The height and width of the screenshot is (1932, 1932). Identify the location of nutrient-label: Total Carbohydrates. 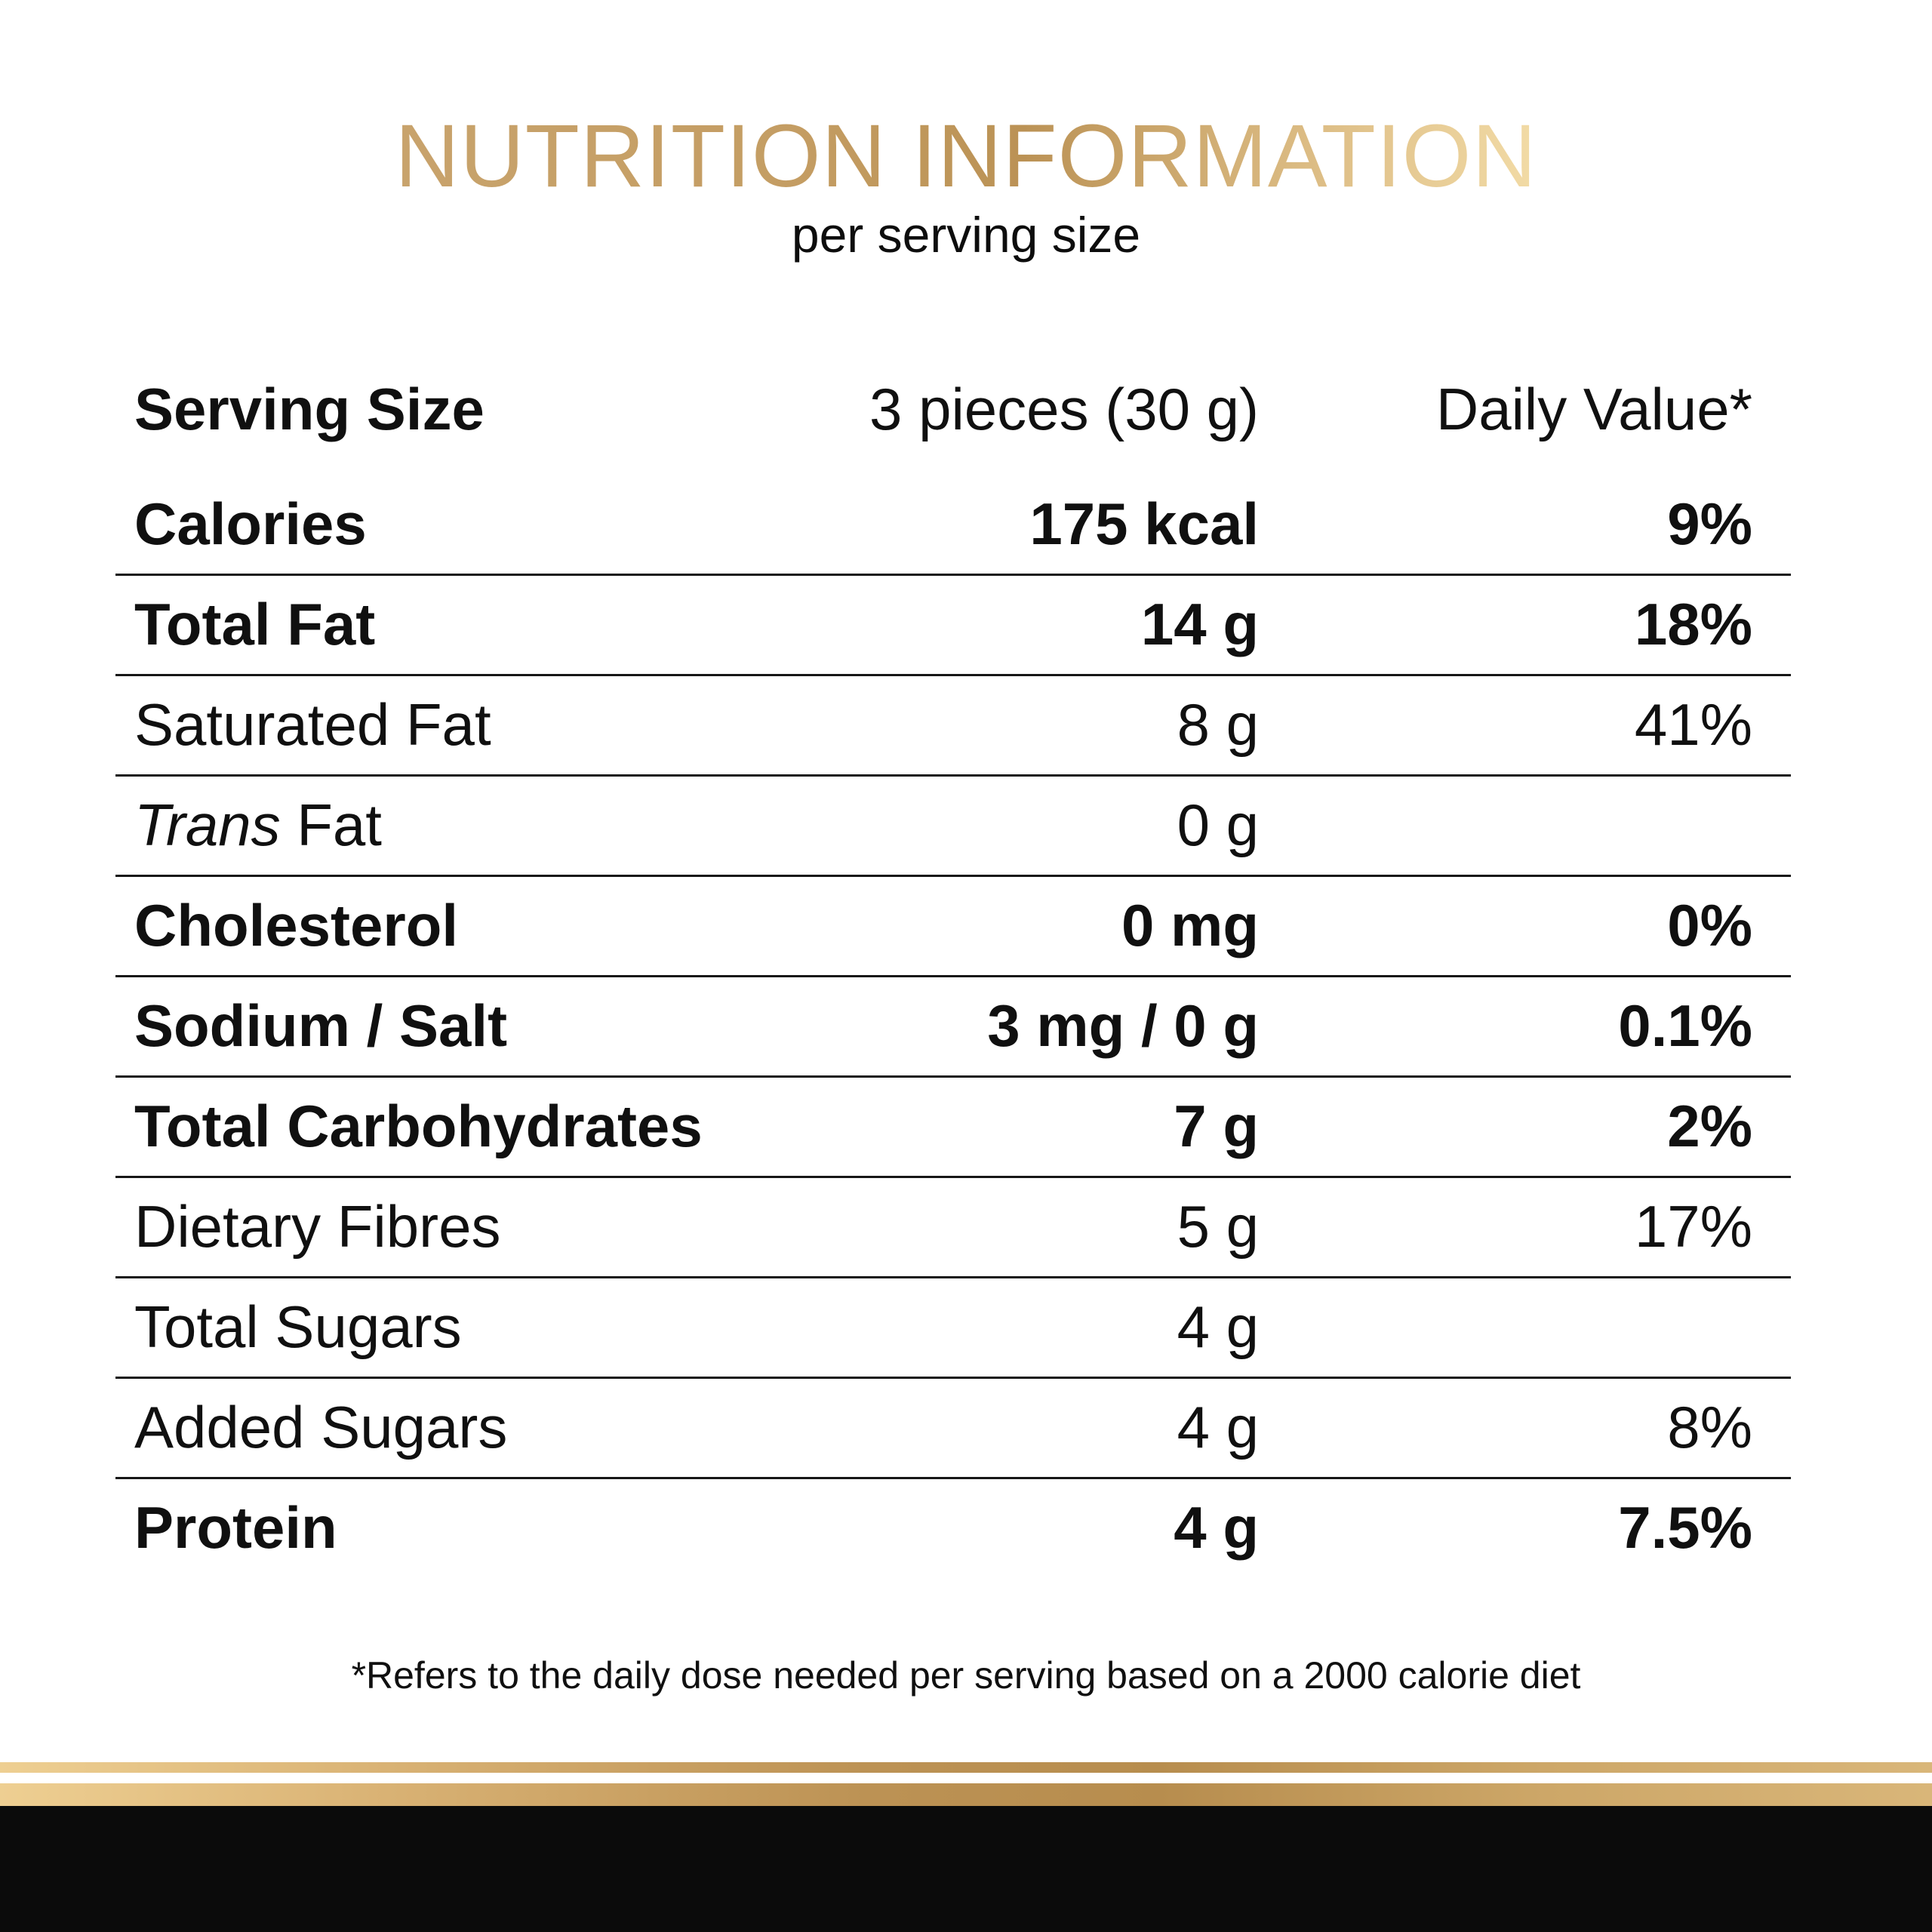
(418, 1126).